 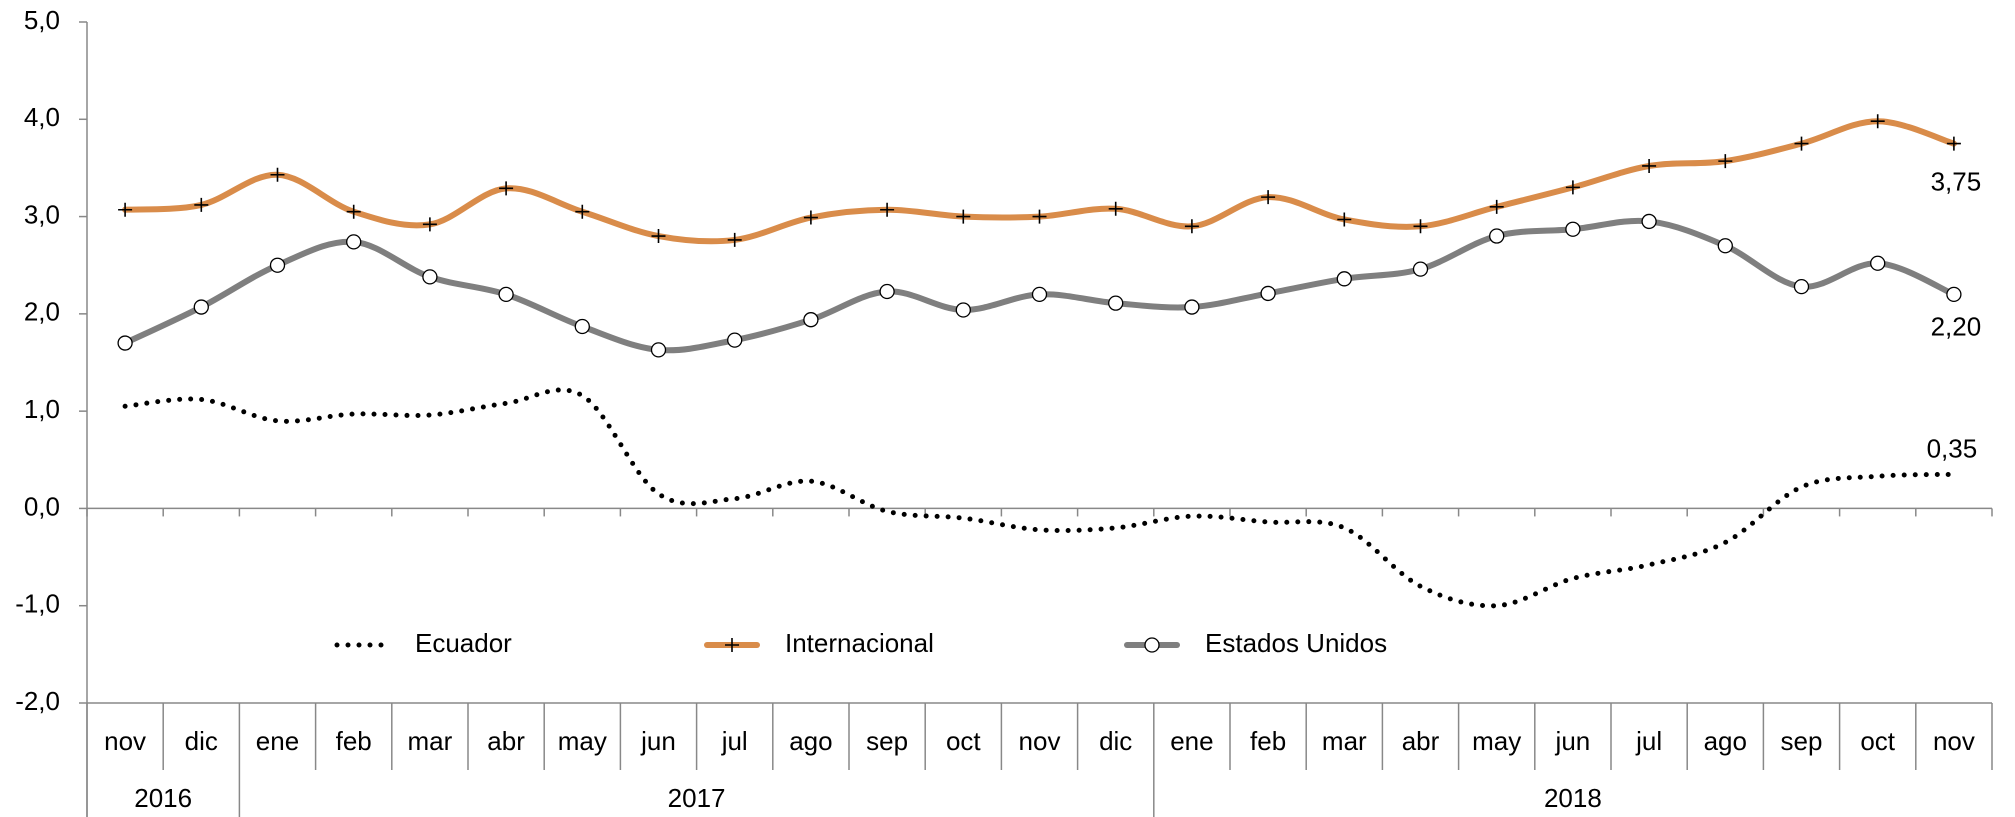 I want to click on year-label: 2017, so click(x=697, y=798).